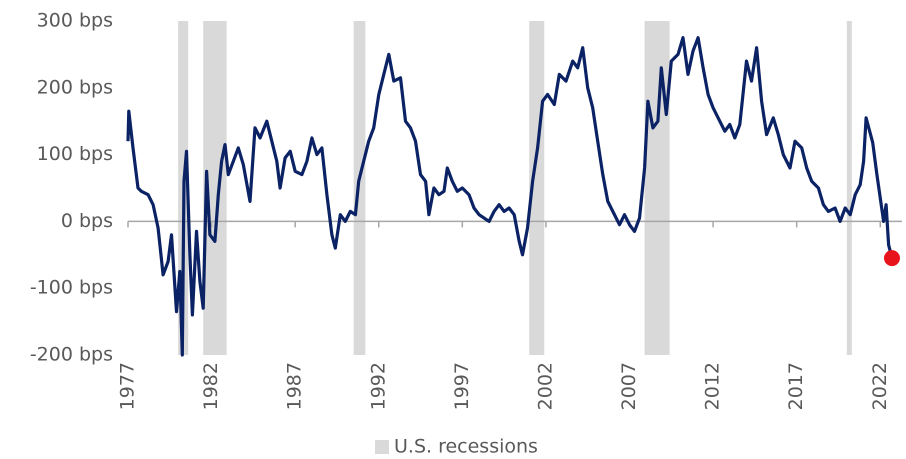 The height and width of the screenshot is (459, 906). I want to click on x-tick-label: 1987, so click(295, 386).